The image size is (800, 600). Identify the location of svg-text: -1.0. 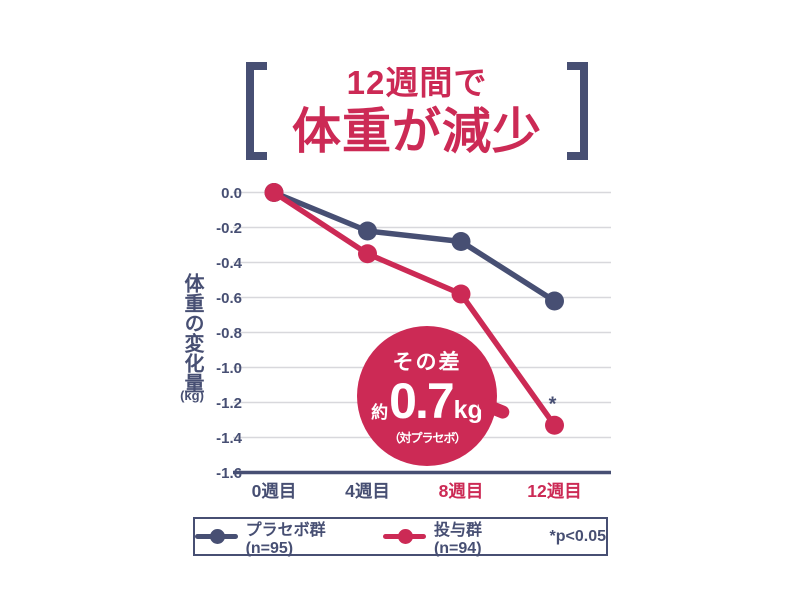
(229, 368).